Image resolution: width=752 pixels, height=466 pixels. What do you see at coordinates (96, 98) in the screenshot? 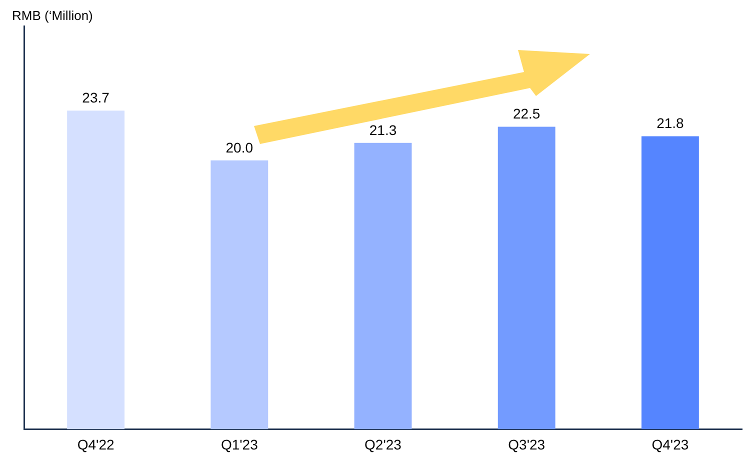
I see `data-label: 23.7` at bounding box center [96, 98].